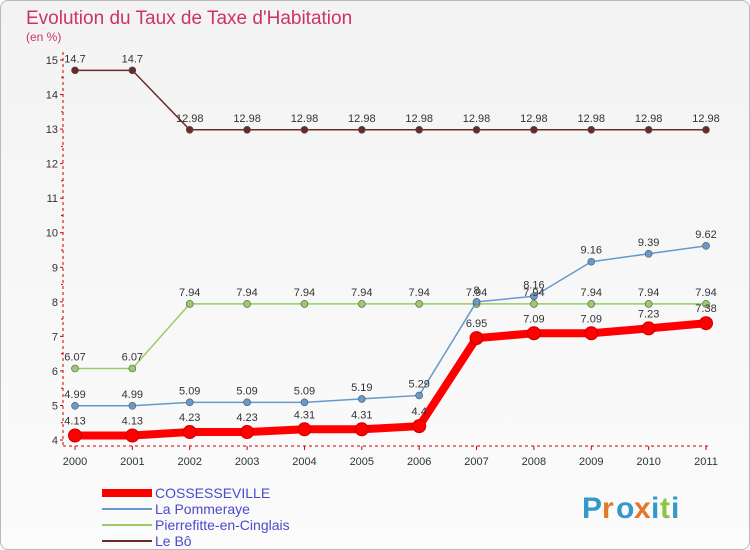  What do you see at coordinates (55, 303) in the screenshot?
I see `y-tick-label: 8` at bounding box center [55, 303].